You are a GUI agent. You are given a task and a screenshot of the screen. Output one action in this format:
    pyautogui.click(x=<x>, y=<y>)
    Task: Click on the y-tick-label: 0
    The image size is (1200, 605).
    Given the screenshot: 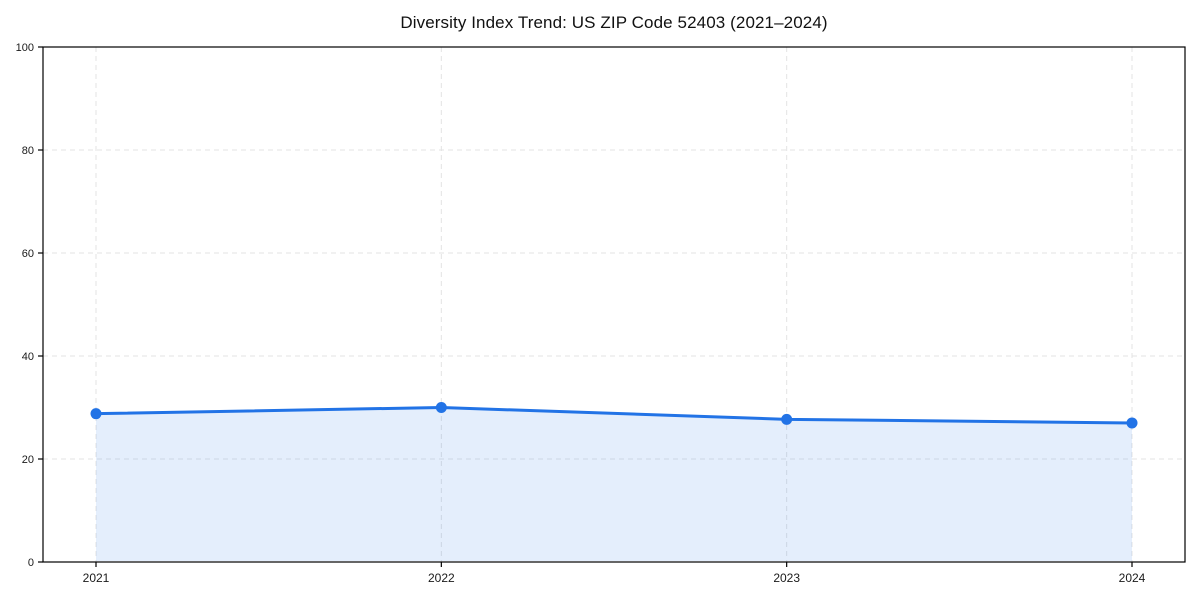 What is the action you would take?
    pyautogui.click(x=31, y=563)
    